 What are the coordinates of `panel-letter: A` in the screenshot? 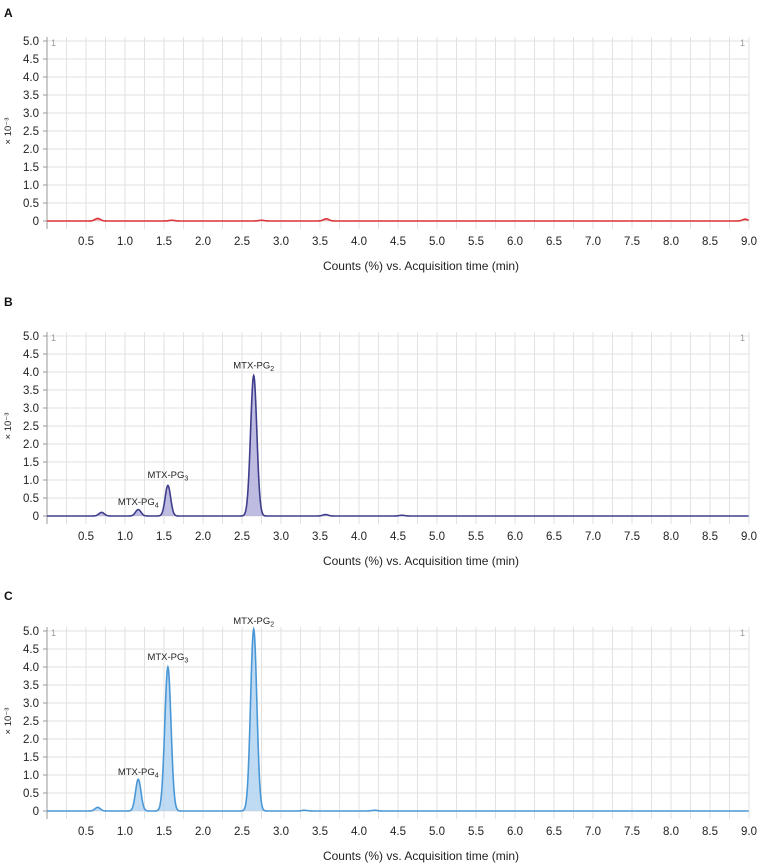 It's located at (8, 13).